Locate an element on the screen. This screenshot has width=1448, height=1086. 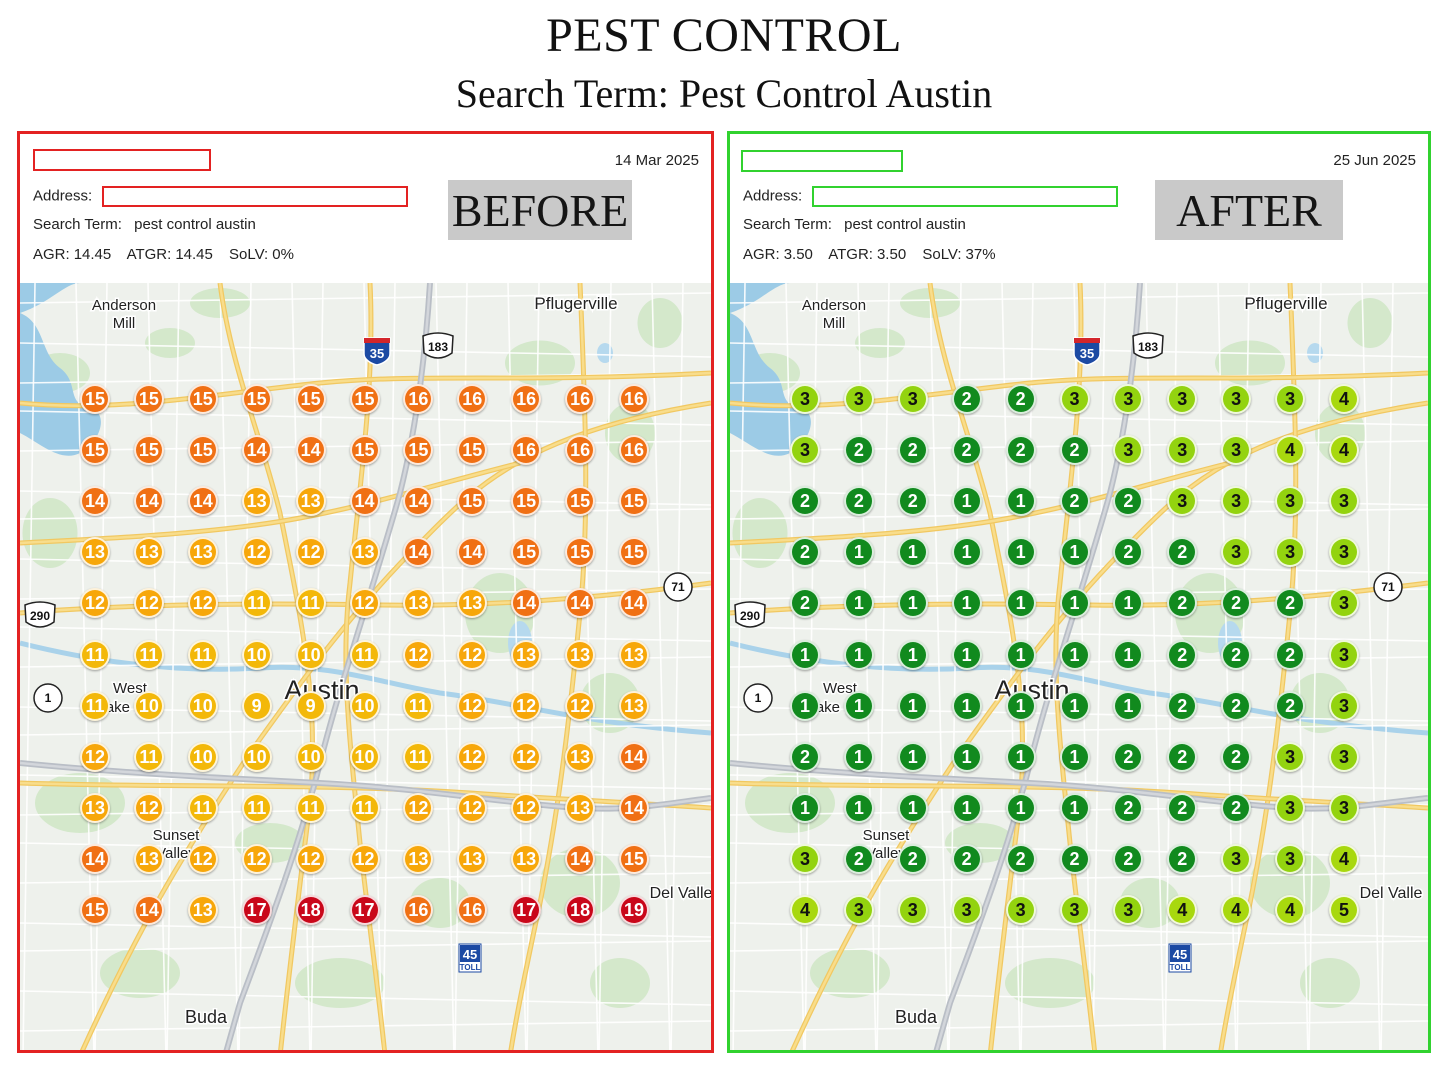
rank-marker: 9 is located at coordinates (310, 705).